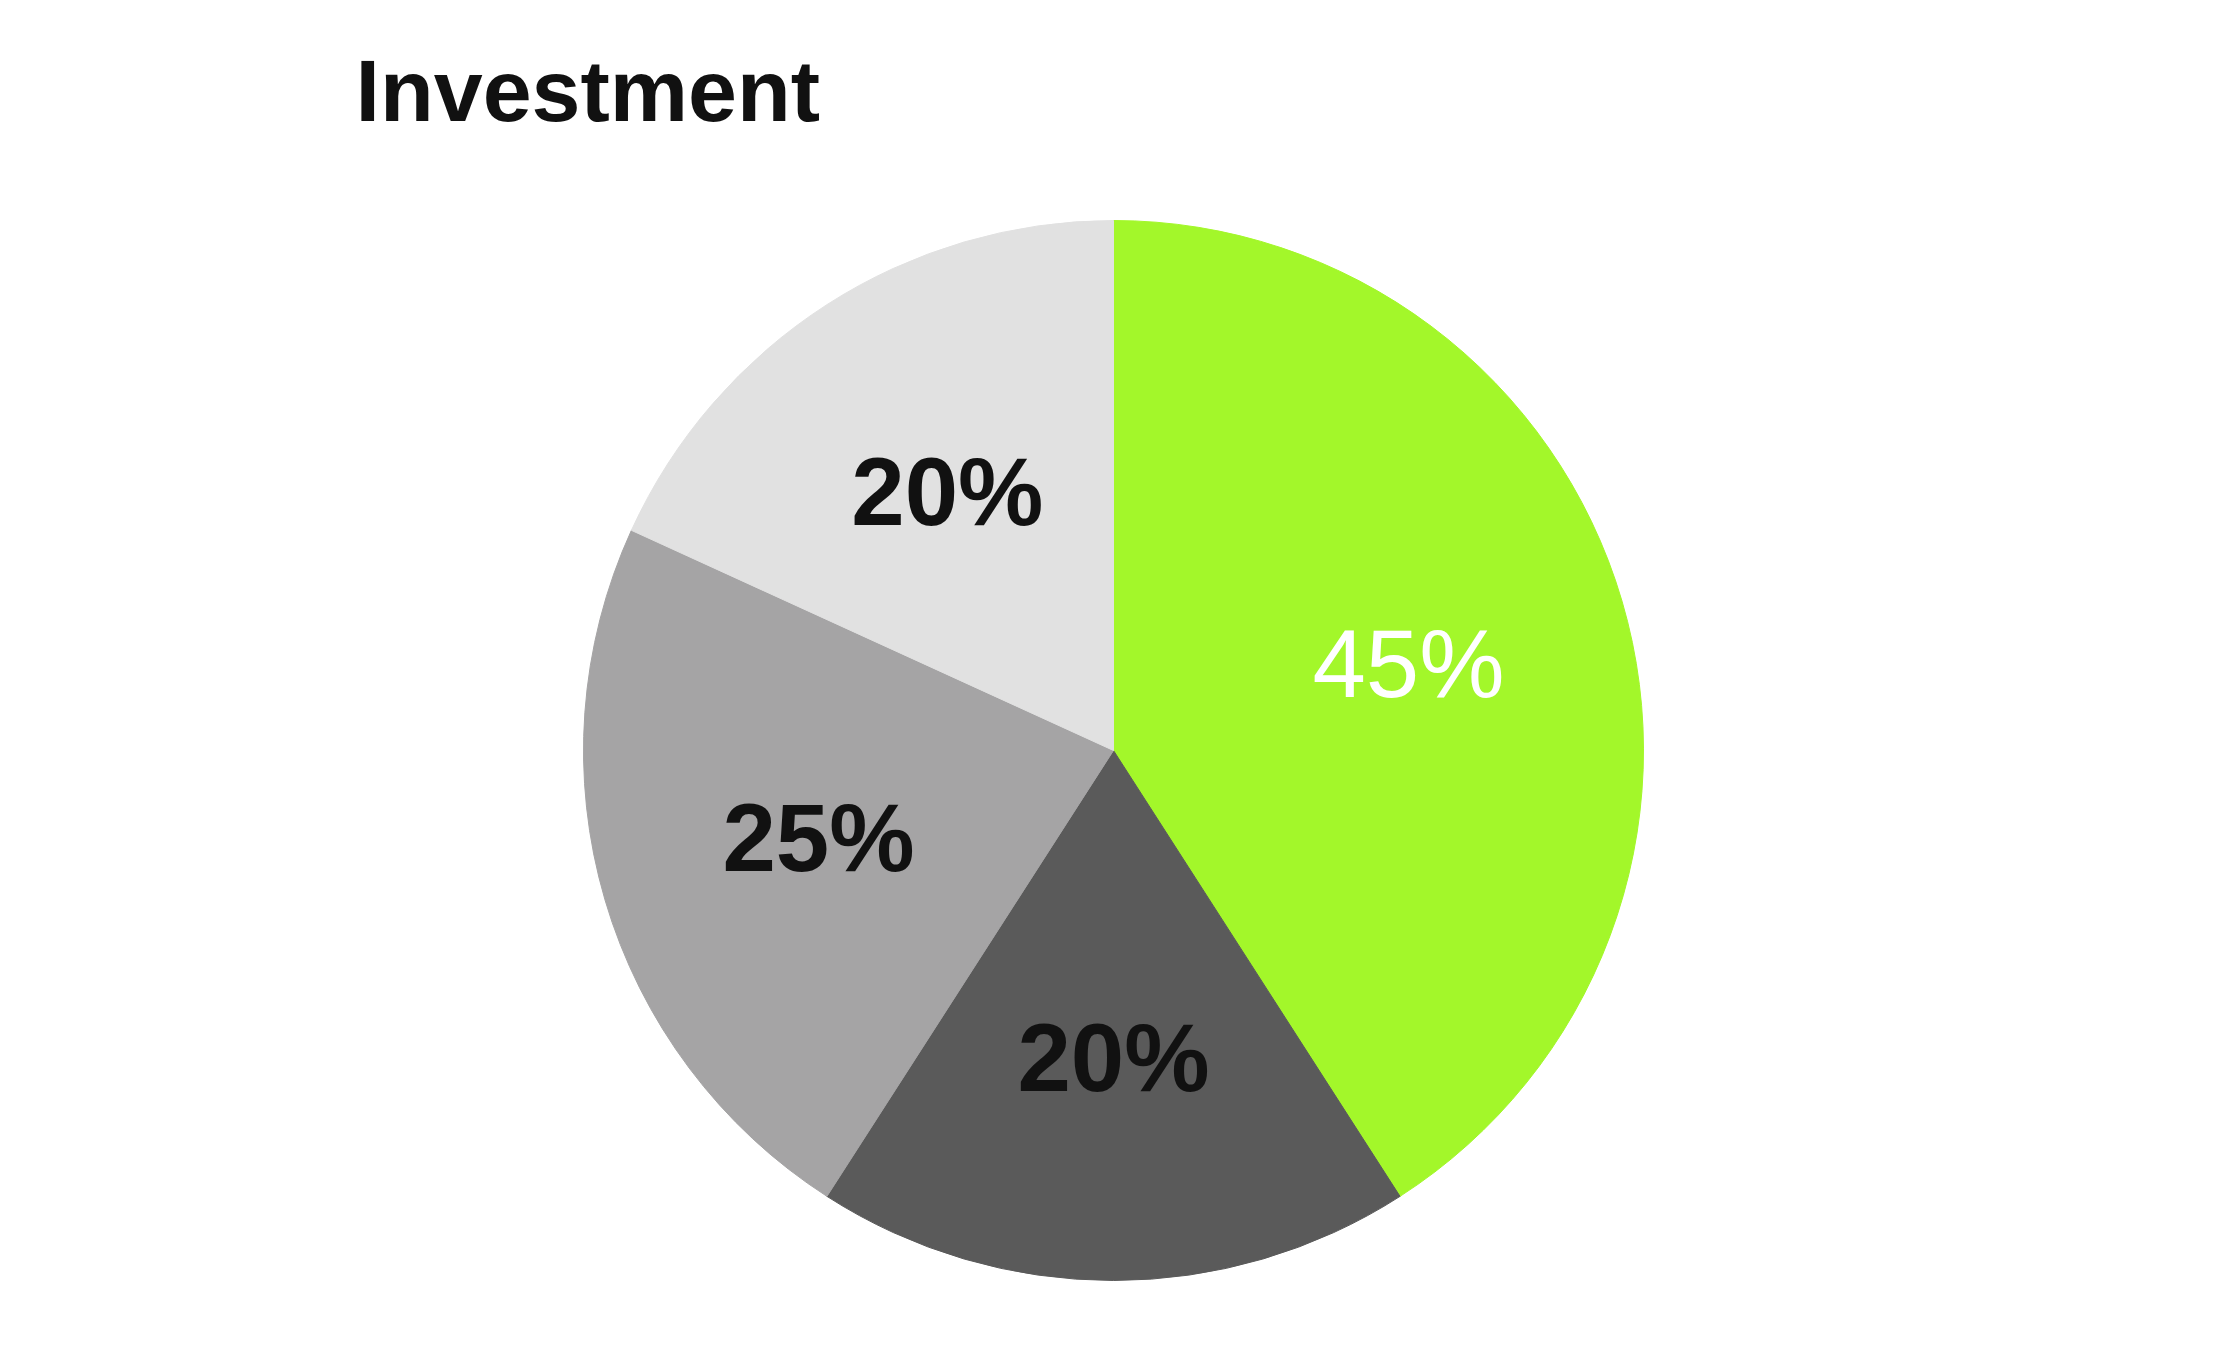  What do you see at coordinates (818, 837) in the screenshot?
I see `data-label: 25%` at bounding box center [818, 837].